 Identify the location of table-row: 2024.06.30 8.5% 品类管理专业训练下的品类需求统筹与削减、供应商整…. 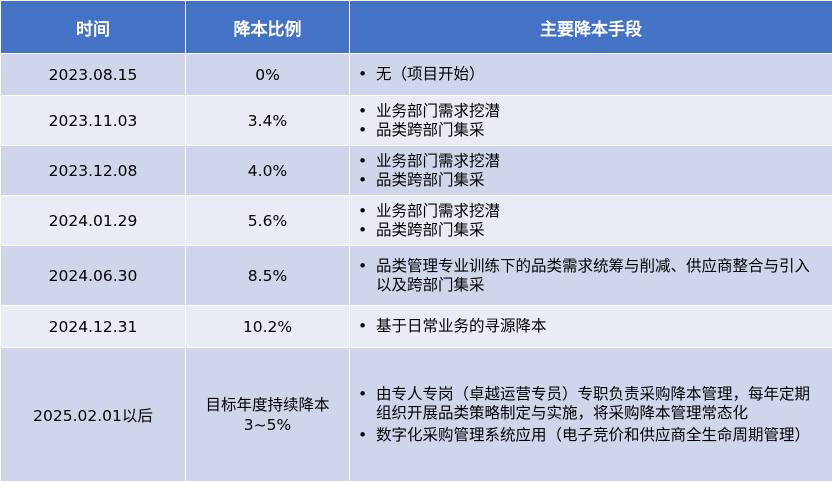
(416, 276).